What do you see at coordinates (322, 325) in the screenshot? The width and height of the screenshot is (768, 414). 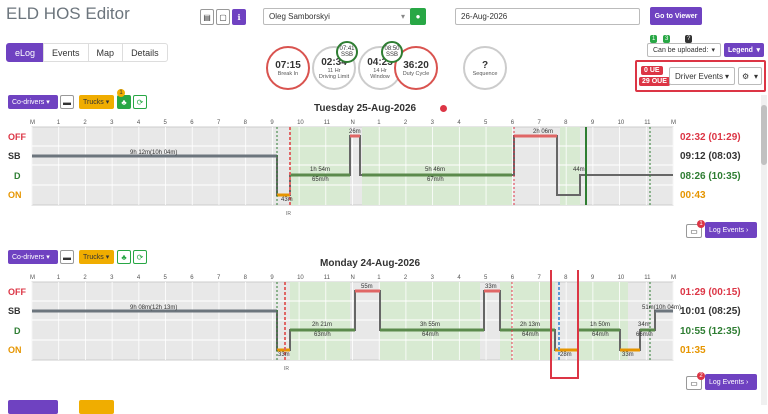 I see `day2-d1-label: 2h 21m` at bounding box center [322, 325].